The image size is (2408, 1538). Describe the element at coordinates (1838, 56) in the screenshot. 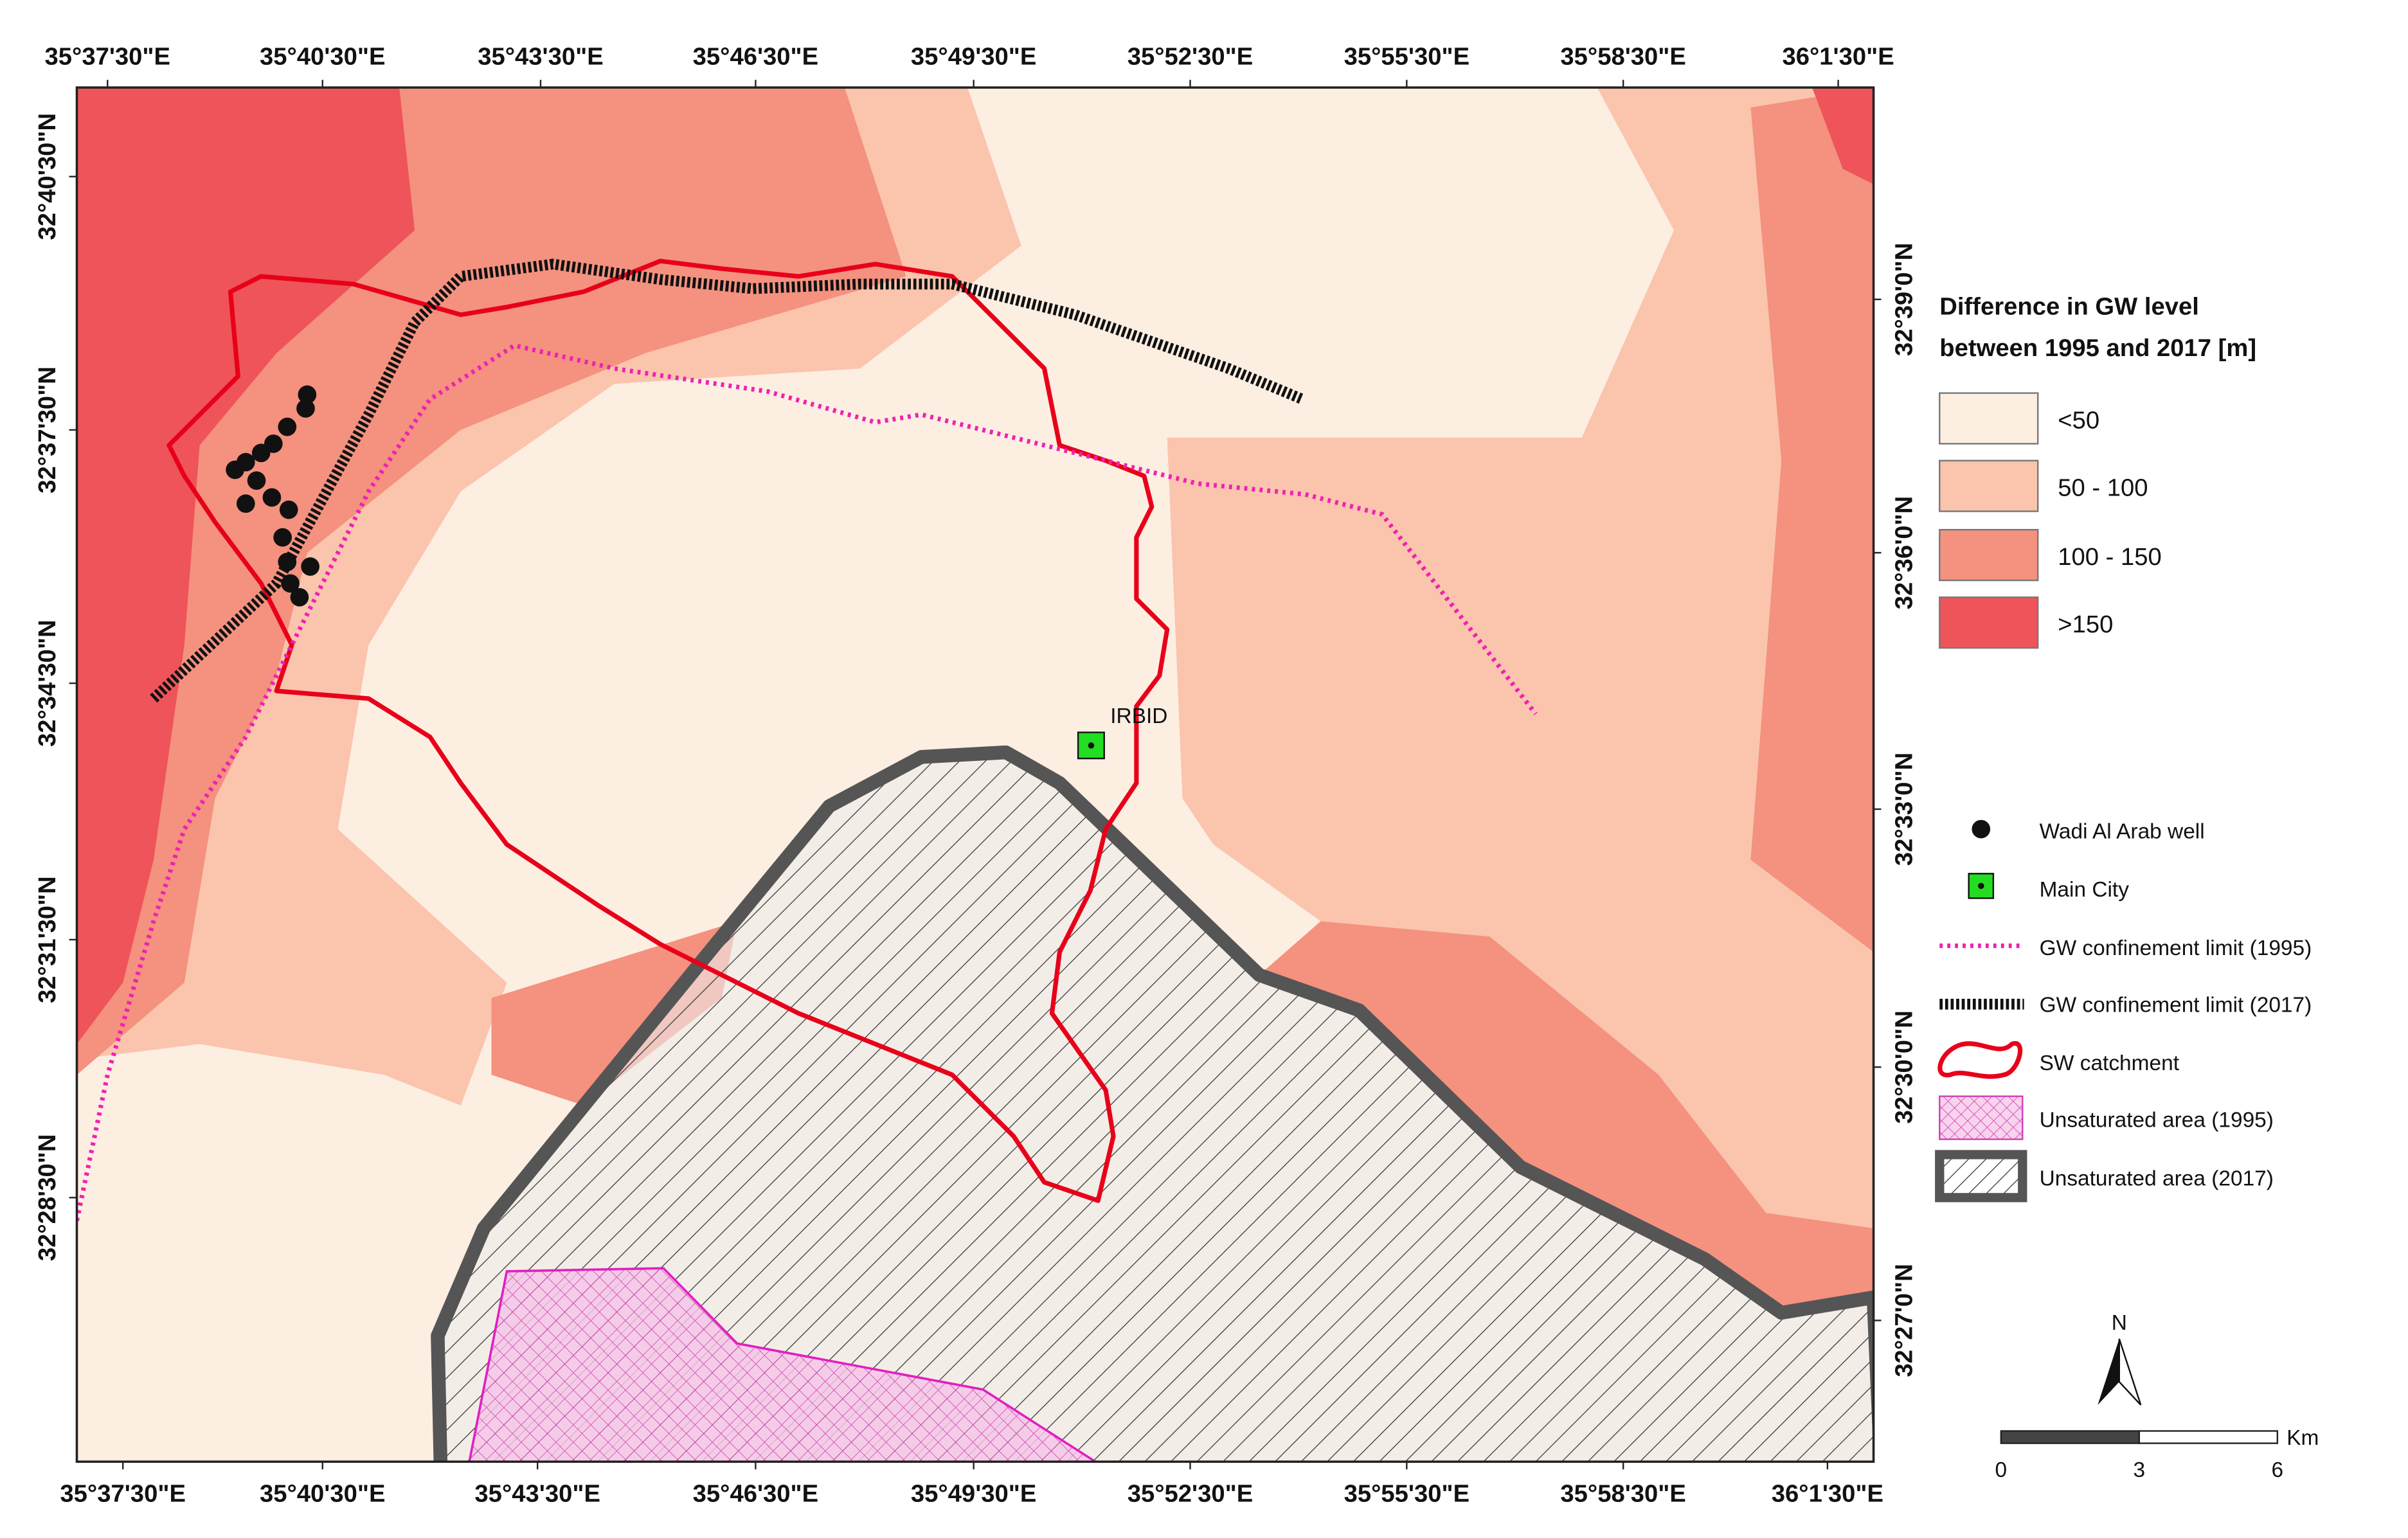

I see `top-coord-label: 36°1'30"E` at that location.